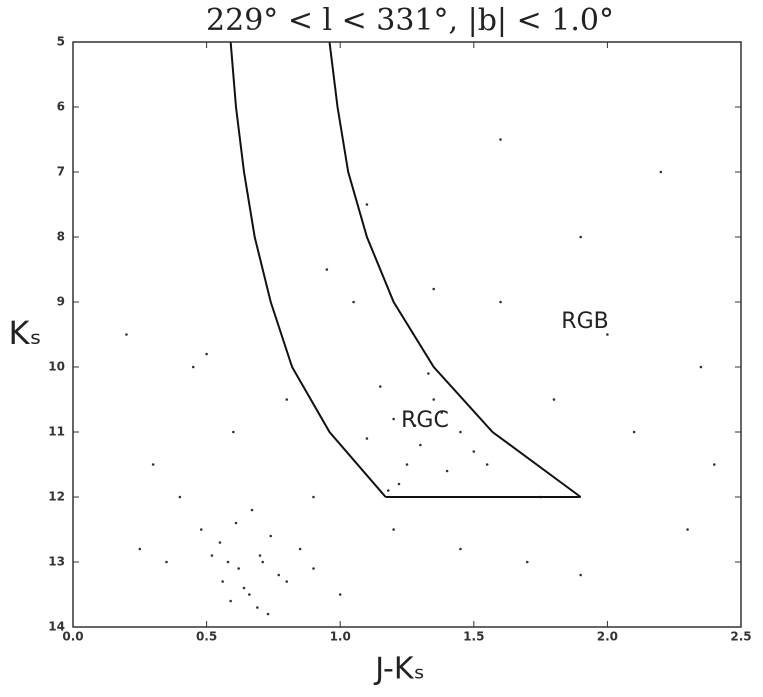  I want to click on boundary-line, so click(308, 269).